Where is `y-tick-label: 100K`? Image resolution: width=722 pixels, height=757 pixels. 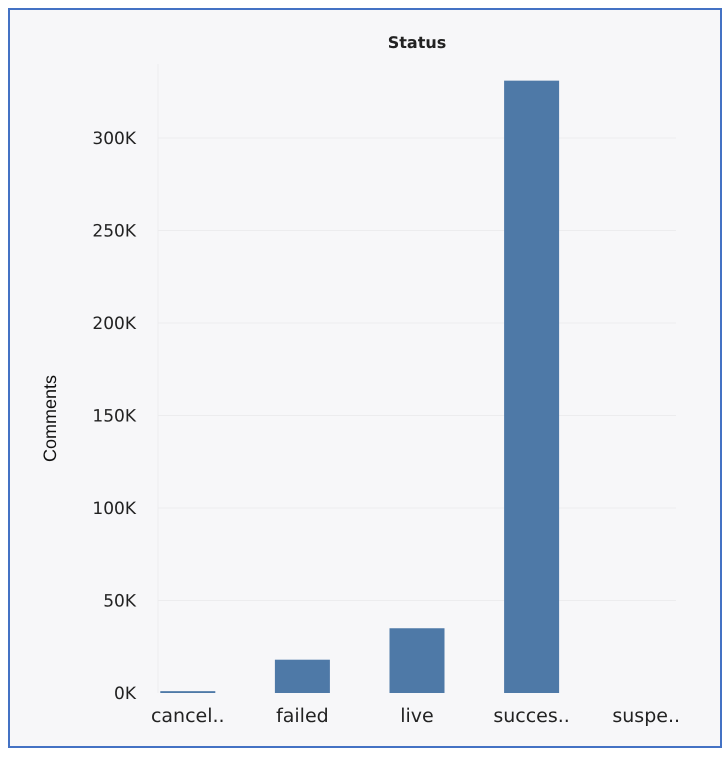
y-tick-label: 100K is located at coordinates (114, 508).